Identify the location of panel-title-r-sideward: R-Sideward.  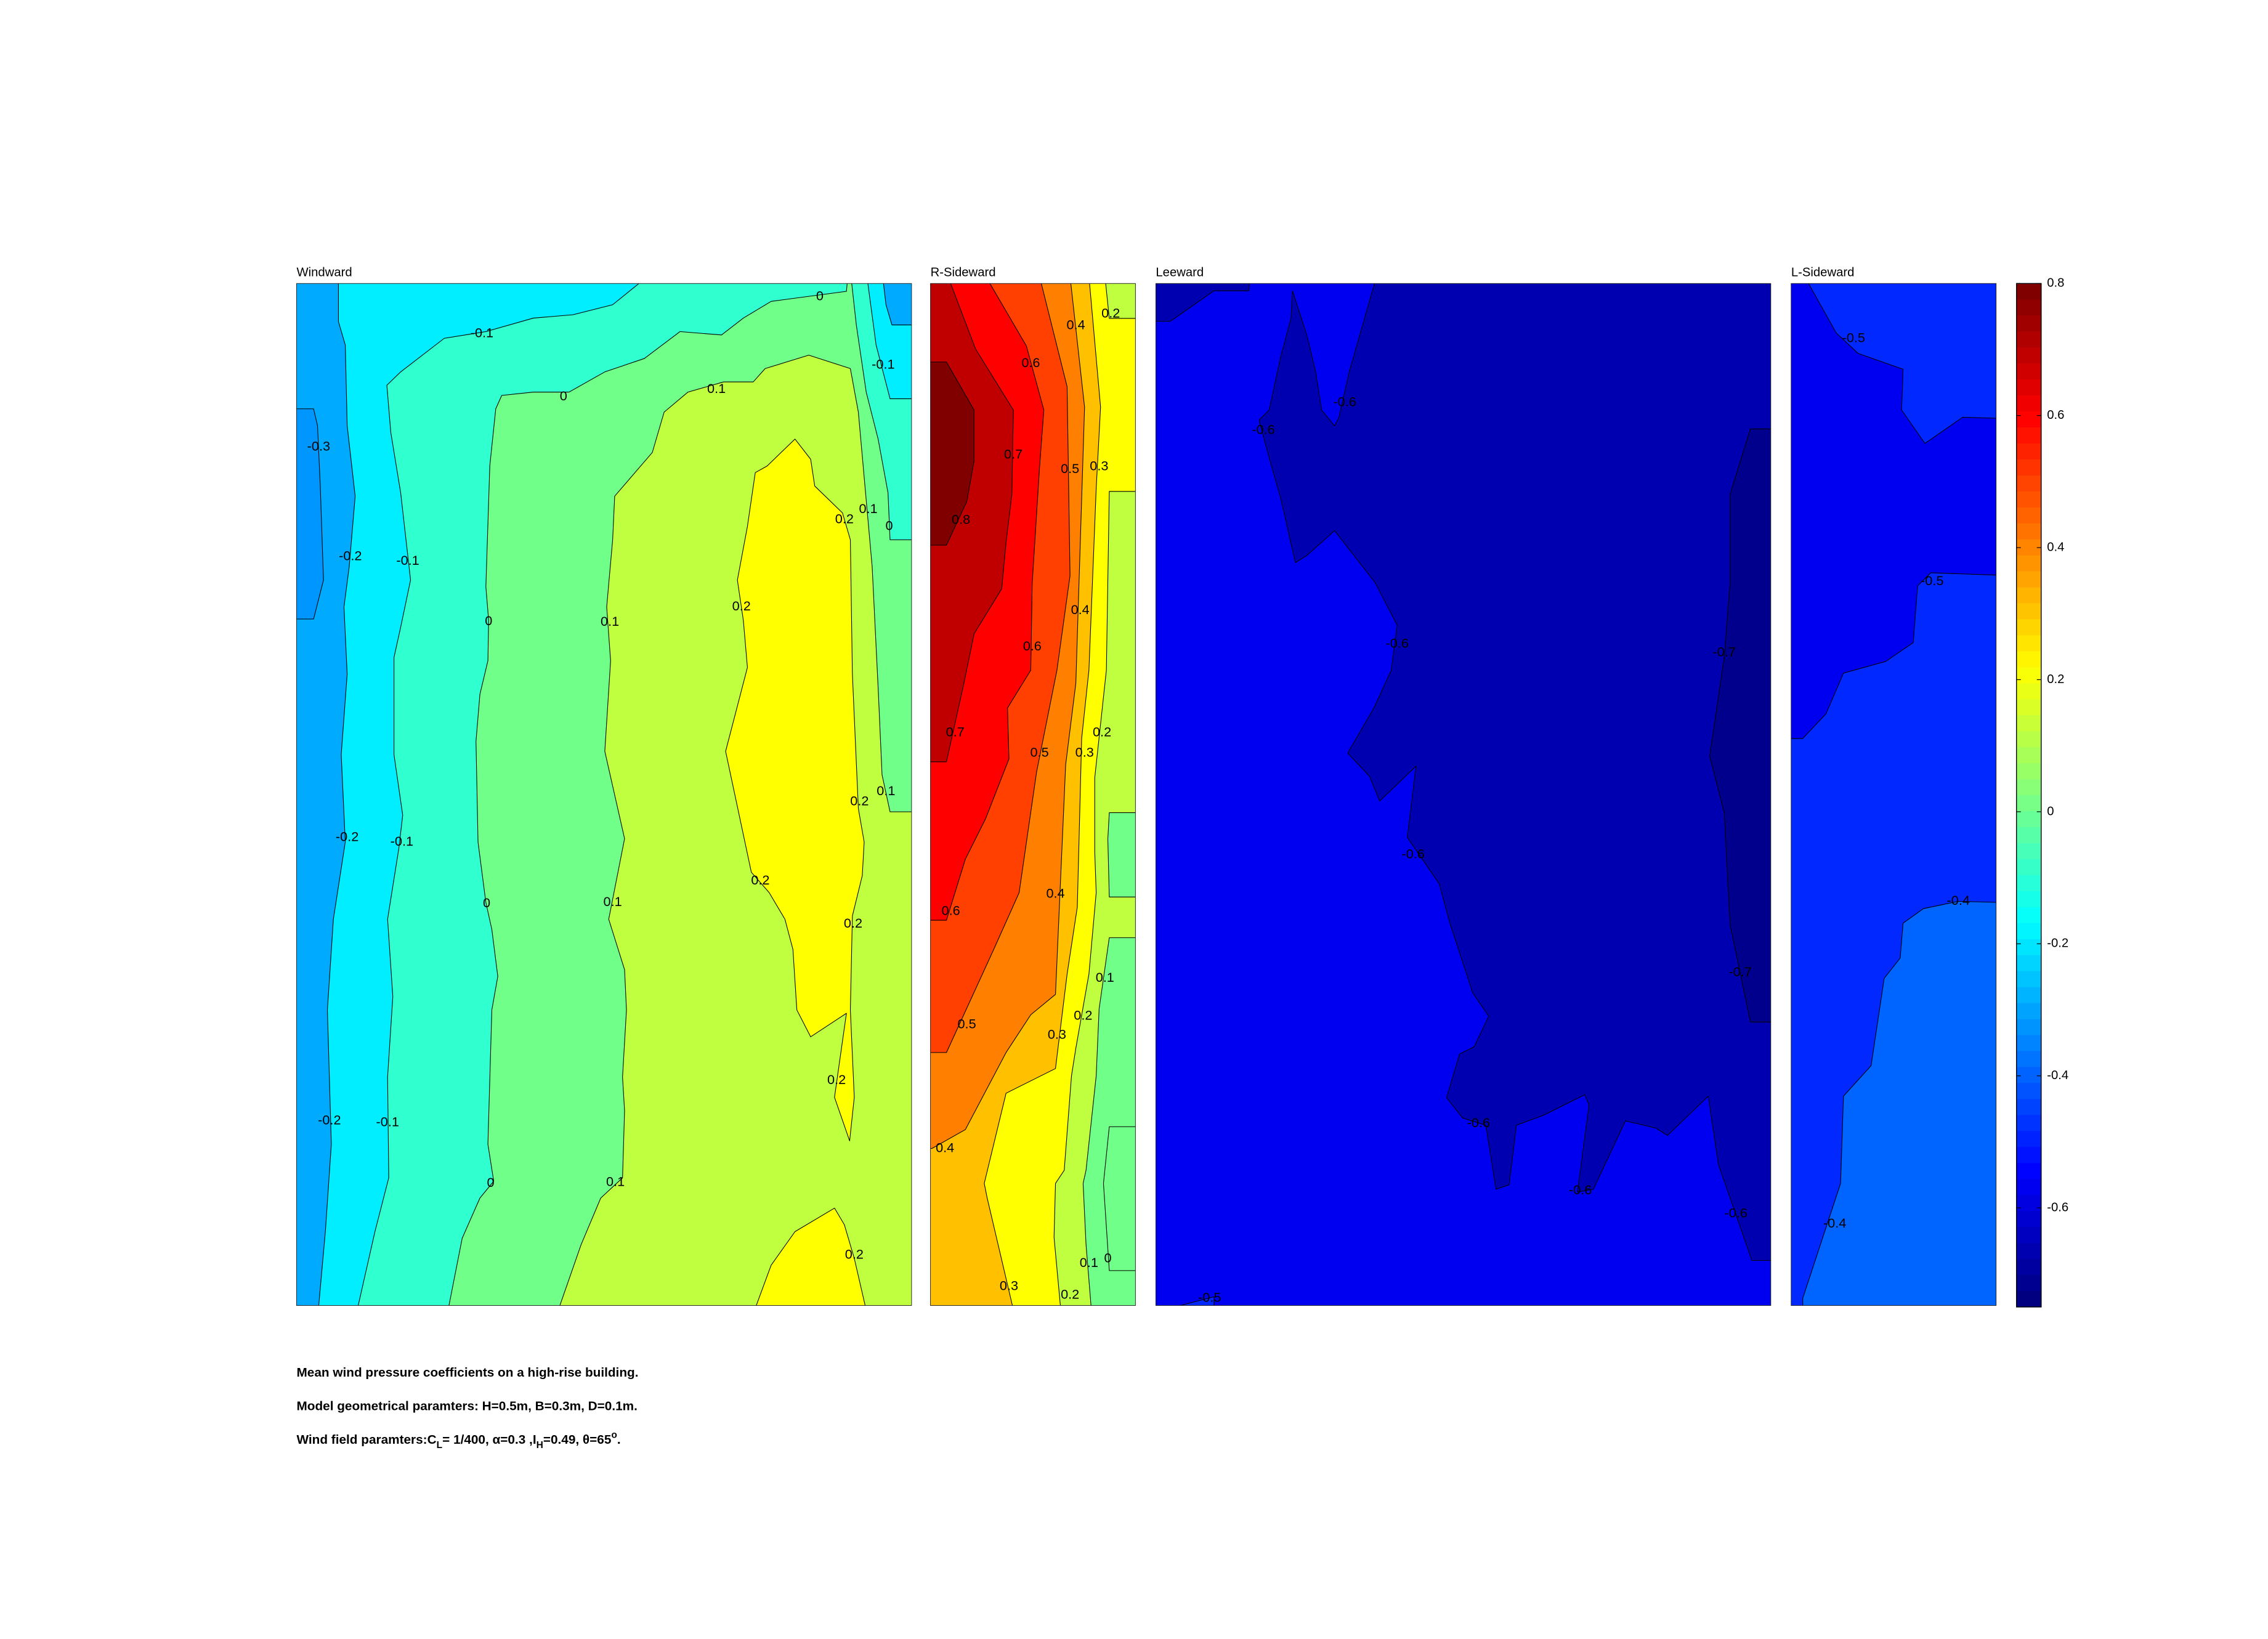
(964, 272).